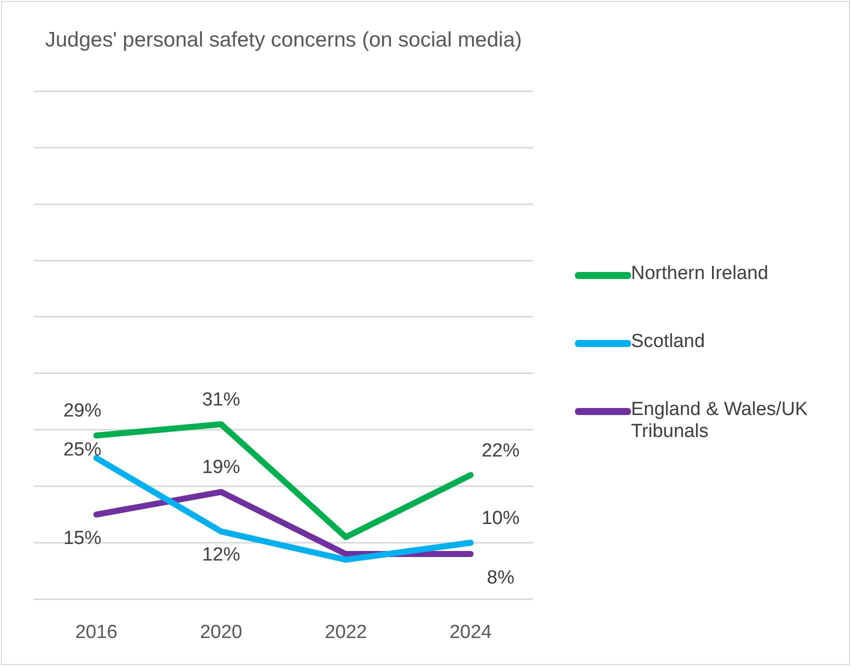  I want to click on legend-label: England & Wales/UK Tribunals, so click(720, 421).